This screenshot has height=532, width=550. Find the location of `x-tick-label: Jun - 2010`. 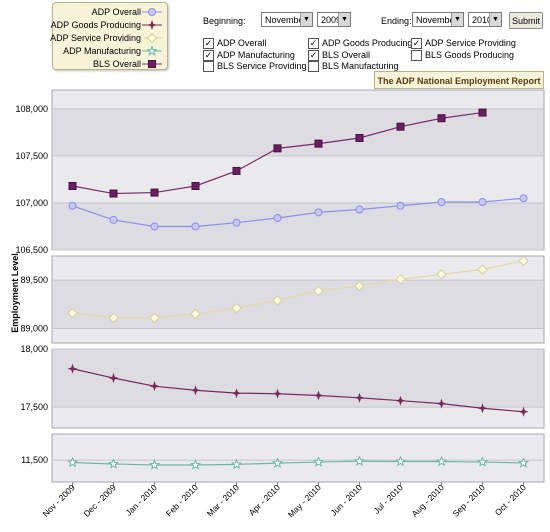

x-tick-label: Jun - 2010 is located at coordinates (346, 500).